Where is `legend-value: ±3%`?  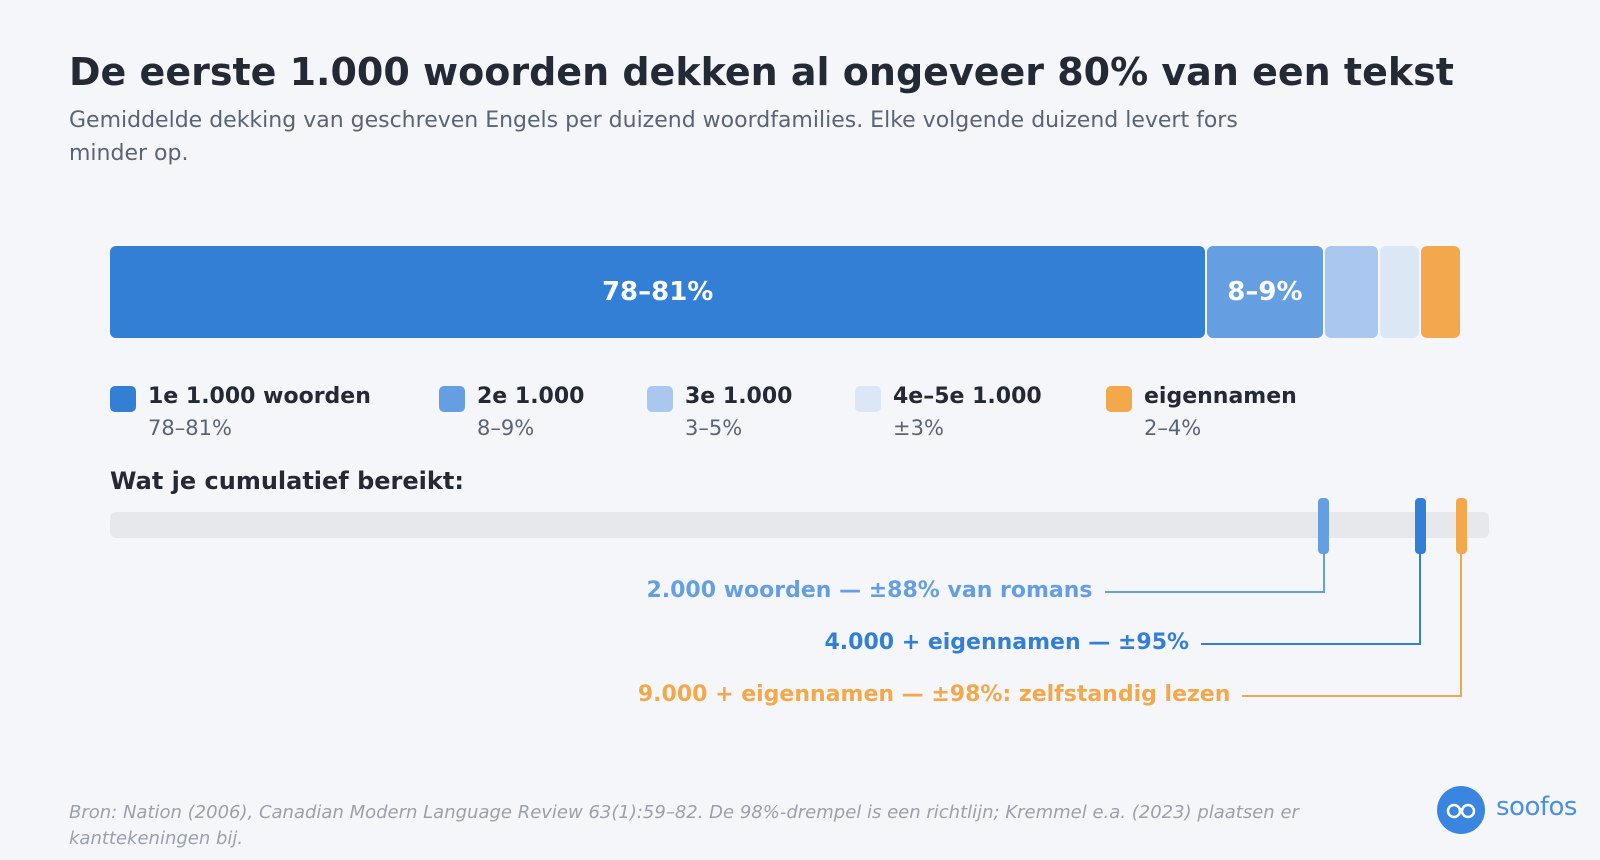 legend-value: ±3% is located at coordinates (918, 428).